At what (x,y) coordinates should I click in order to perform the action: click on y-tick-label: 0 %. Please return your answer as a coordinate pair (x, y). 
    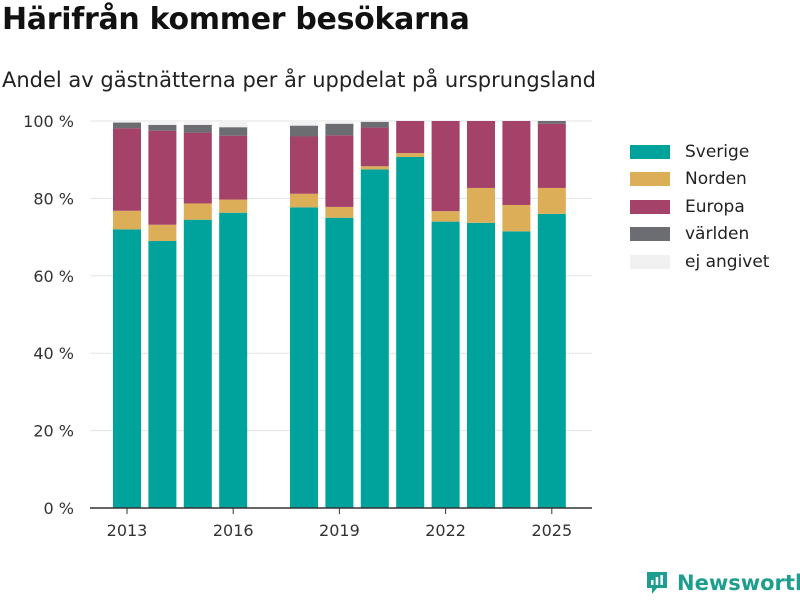
    Looking at the image, I should click on (59, 508).